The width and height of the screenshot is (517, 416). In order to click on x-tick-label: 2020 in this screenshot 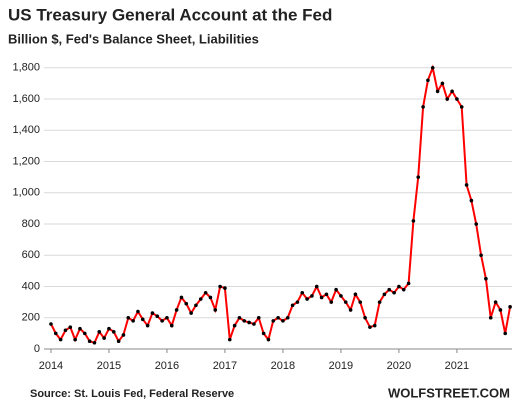, I will do `click(399, 366)`.